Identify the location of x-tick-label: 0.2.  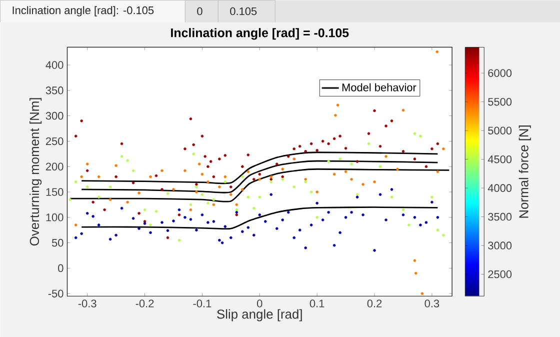
(374, 304).